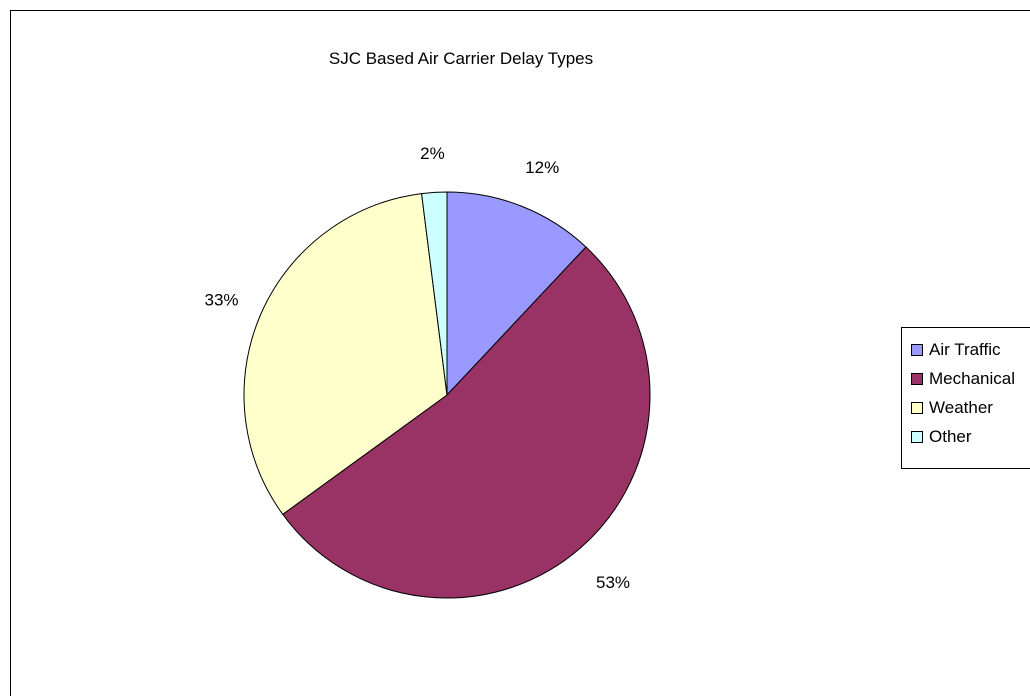 The height and width of the screenshot is (697, 1030). I want to click on pie-slice-weather, so click(345, 354).